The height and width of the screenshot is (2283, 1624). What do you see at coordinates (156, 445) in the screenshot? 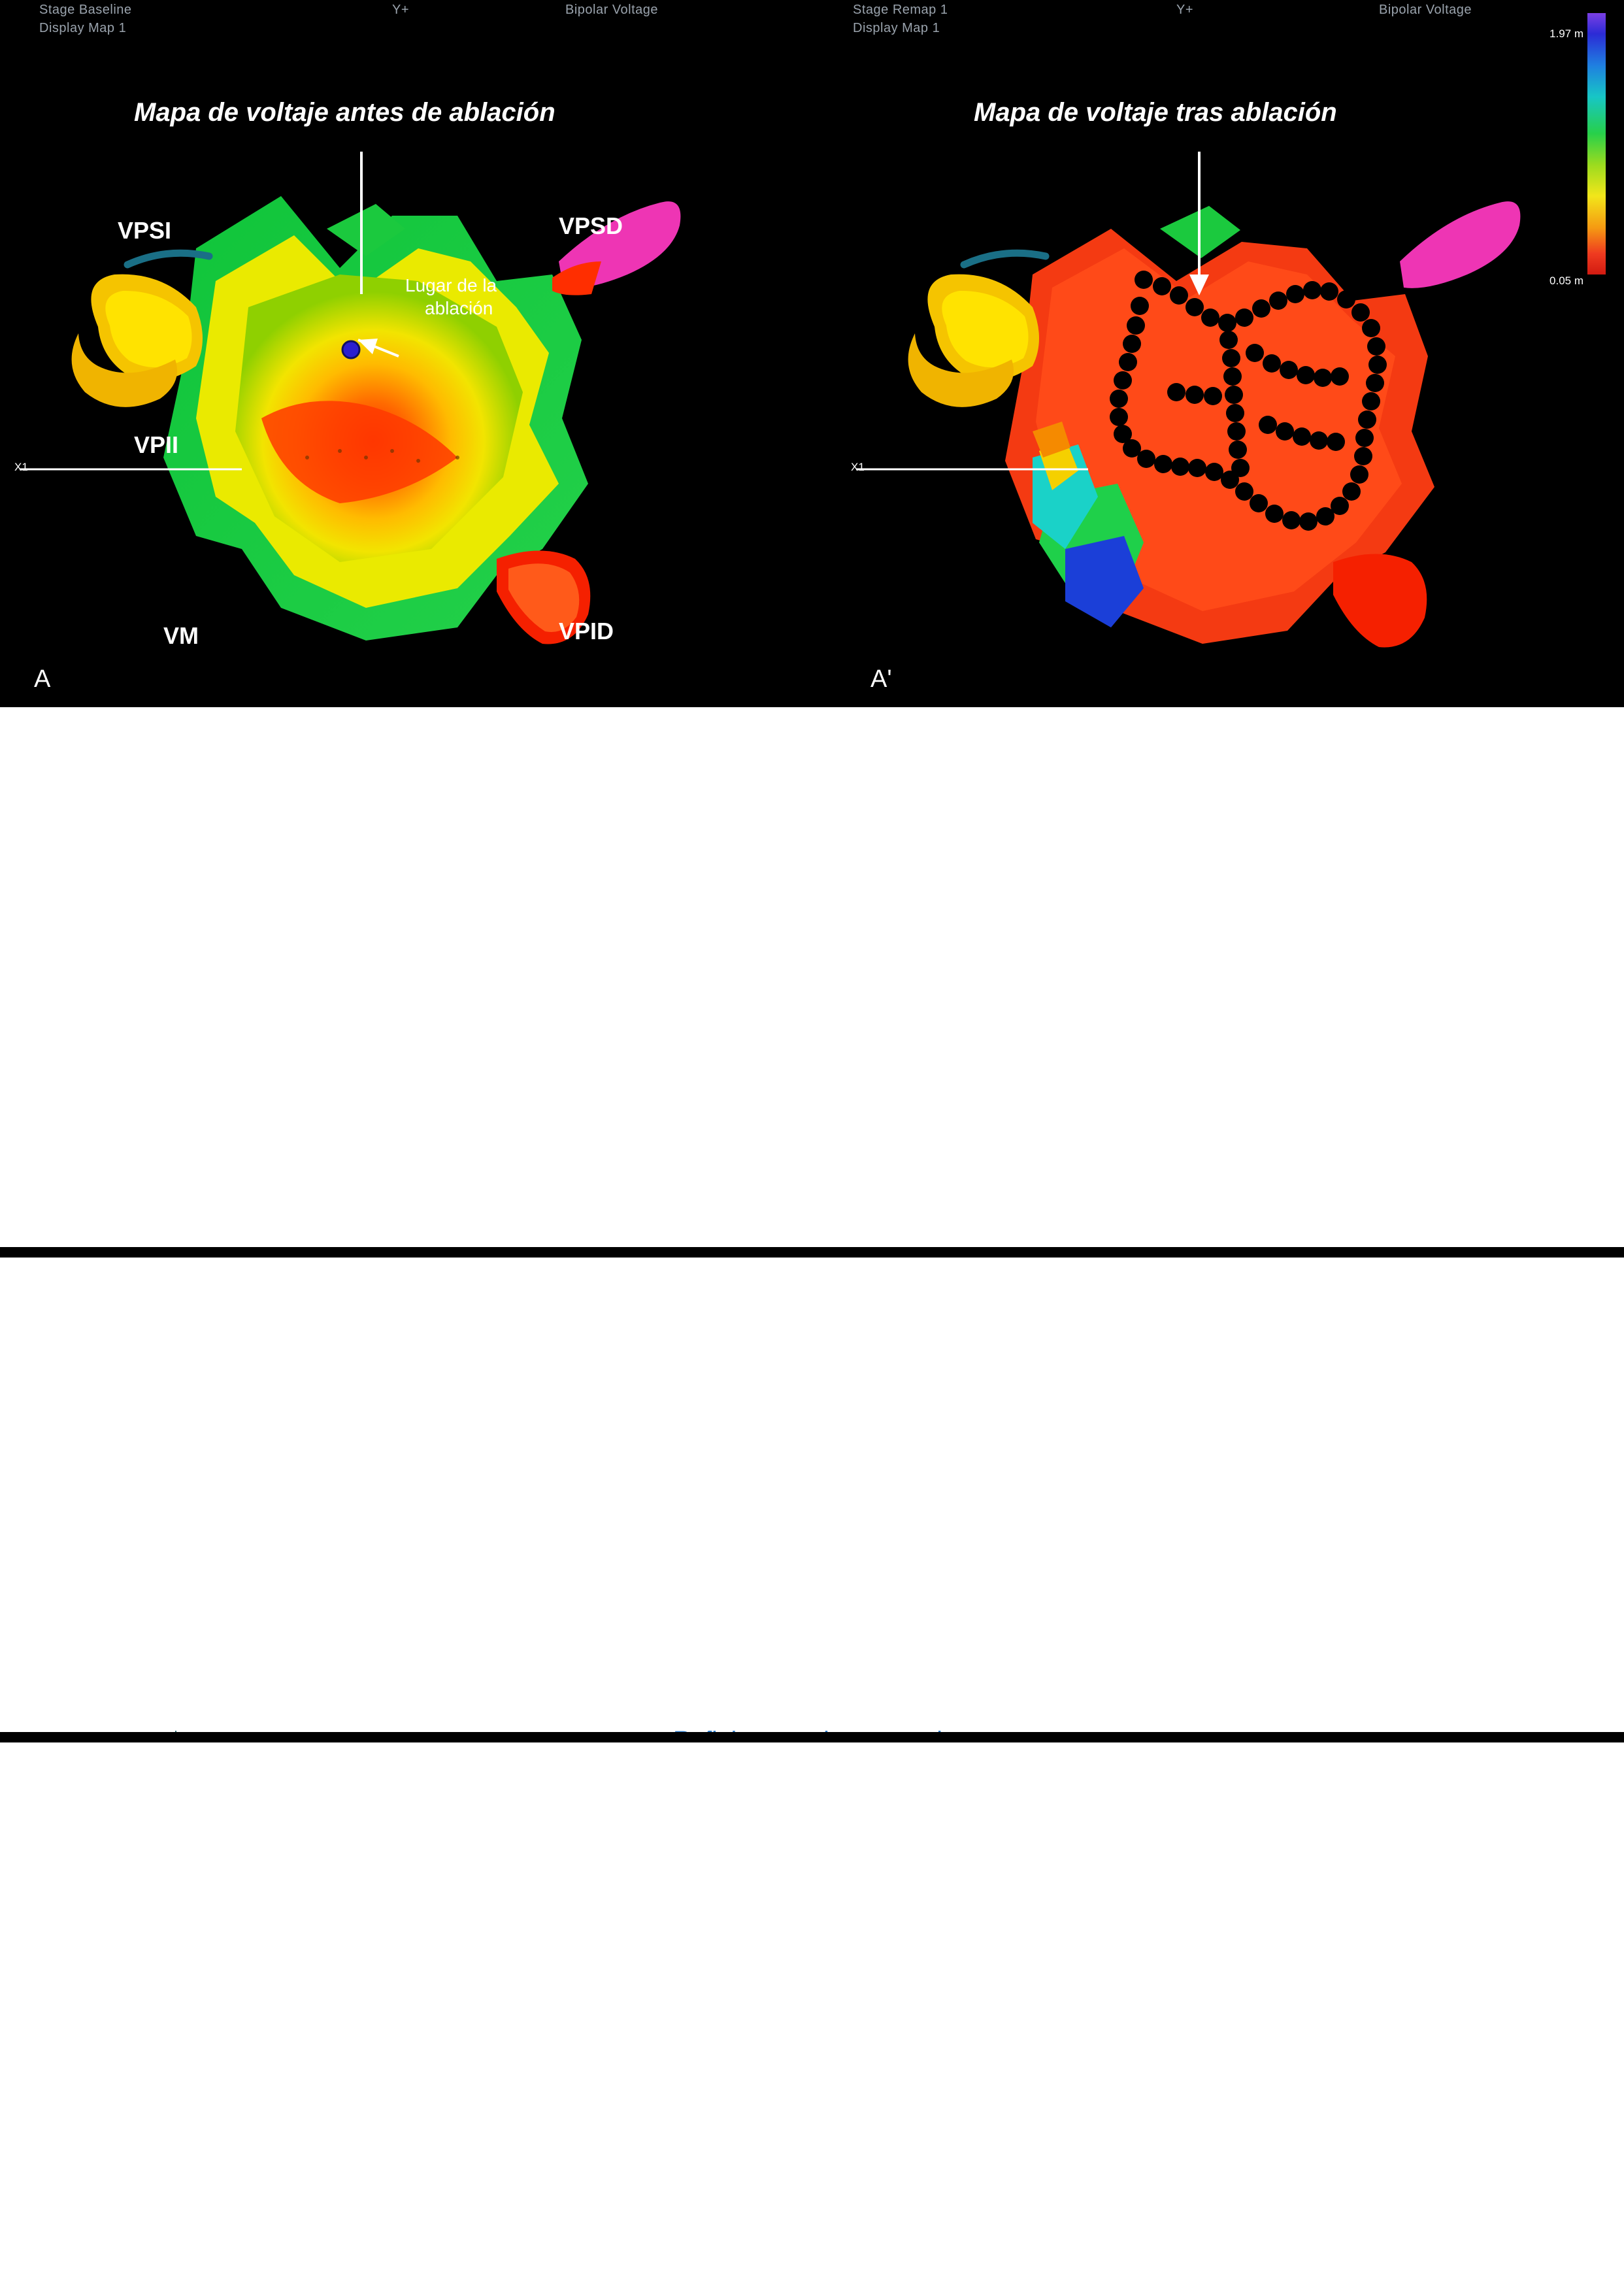
I see `map-label-vpii: VPII` at bounding box center [156, 445].